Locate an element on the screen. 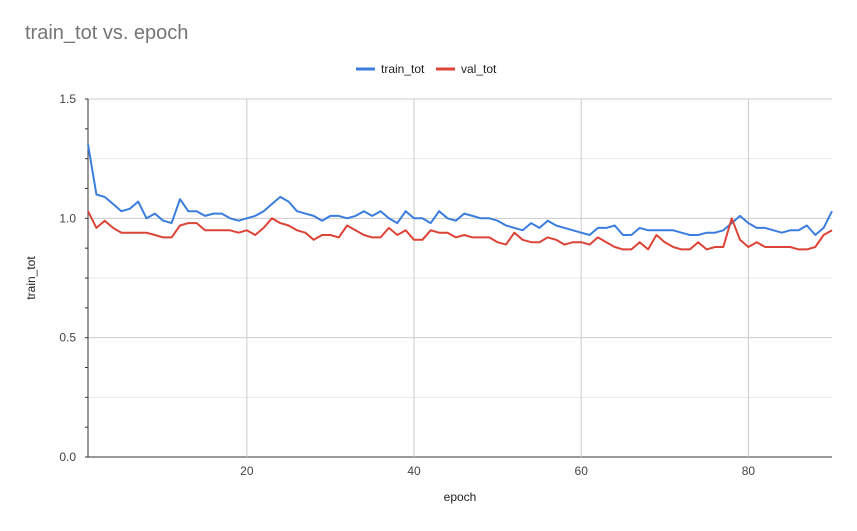 This screenshot has width=857, height=531. legend: train_tot val_tot is located at coordinates (426, 69).